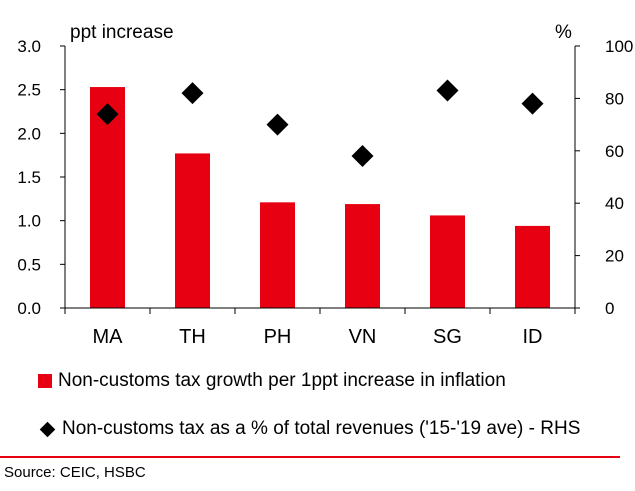 This screenshot has width=635, height=491. What do you see at coordinates (108, 337) in the screenshot?
I see `category-label-ma: MA` at bounding box center [108, 337].